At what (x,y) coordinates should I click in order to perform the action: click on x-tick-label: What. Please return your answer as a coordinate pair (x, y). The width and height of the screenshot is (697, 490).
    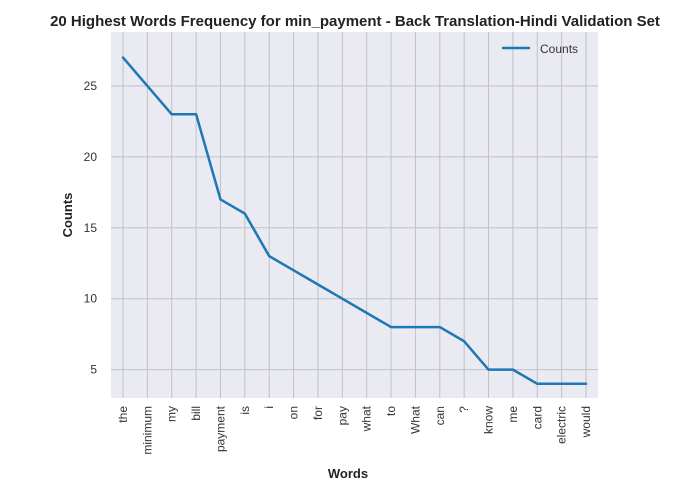
    Looking at the image, I should click on (415, 419).